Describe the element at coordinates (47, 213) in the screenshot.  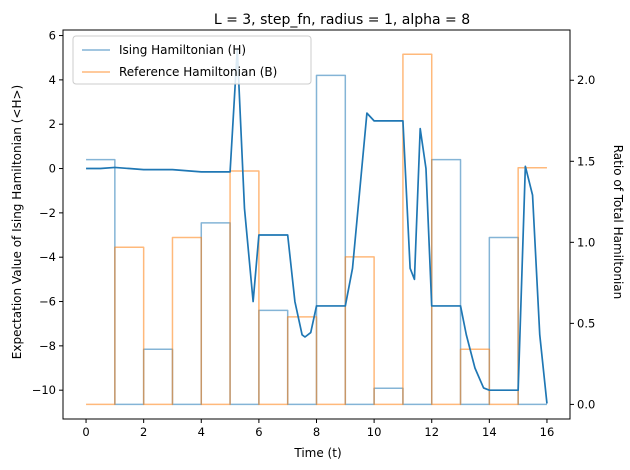
I see `y-left-tick-label: −2` at that location.